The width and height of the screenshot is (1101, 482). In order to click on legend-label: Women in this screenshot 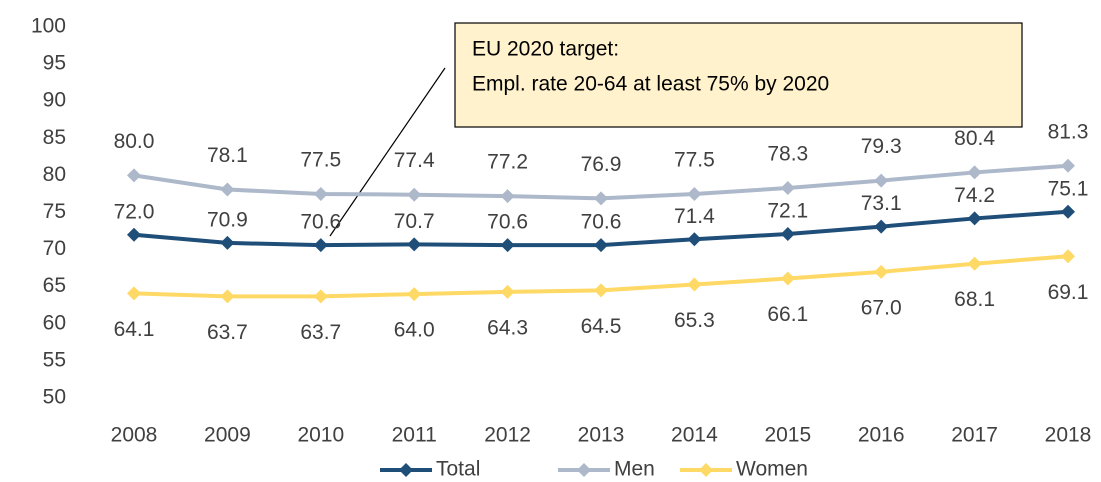, I will do `click(772, 469)`.